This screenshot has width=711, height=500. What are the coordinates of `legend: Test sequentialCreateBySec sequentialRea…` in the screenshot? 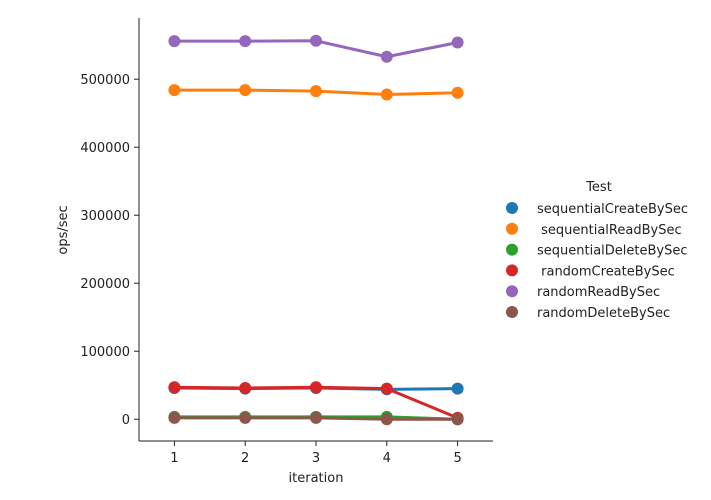 It's located at (597, 250).